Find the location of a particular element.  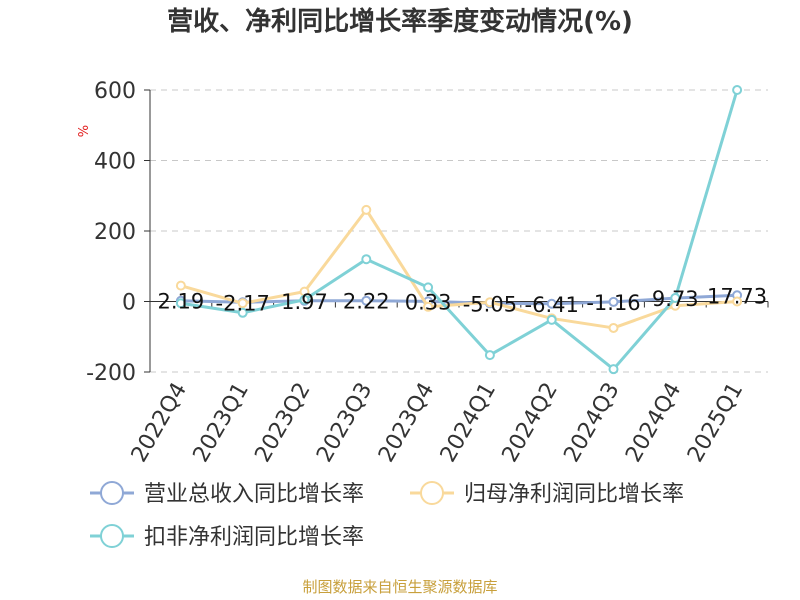

legend-item-2: 归母净利润同比增长率 is located at coordinates (547, 494).